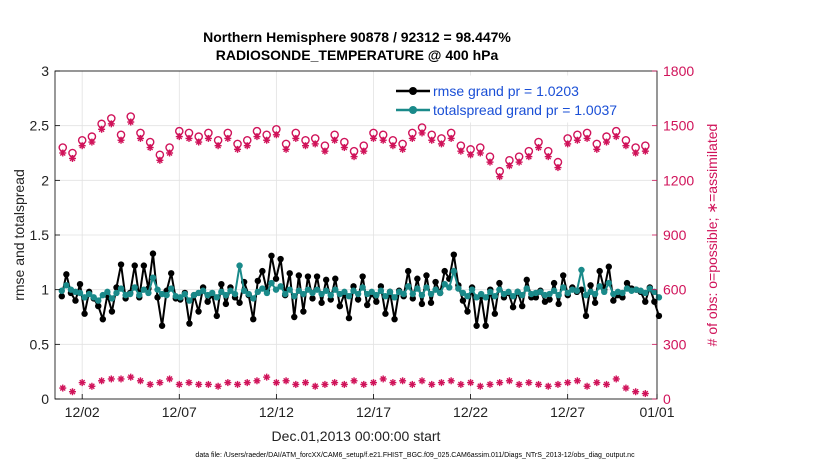 Image resolution: width=830 pixels, height=475 pixels. Describe the element at coordinates (45, 399) in the screenshot. I see `y-tick-label-left: 0` at that location.